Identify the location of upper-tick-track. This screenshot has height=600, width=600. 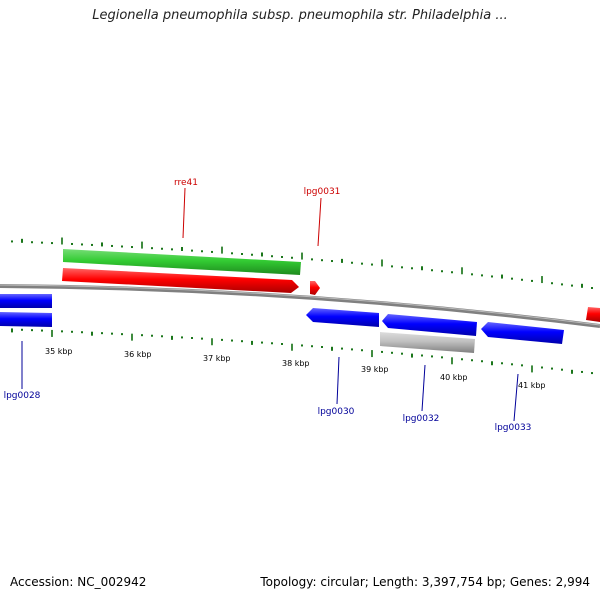
(302, 263).